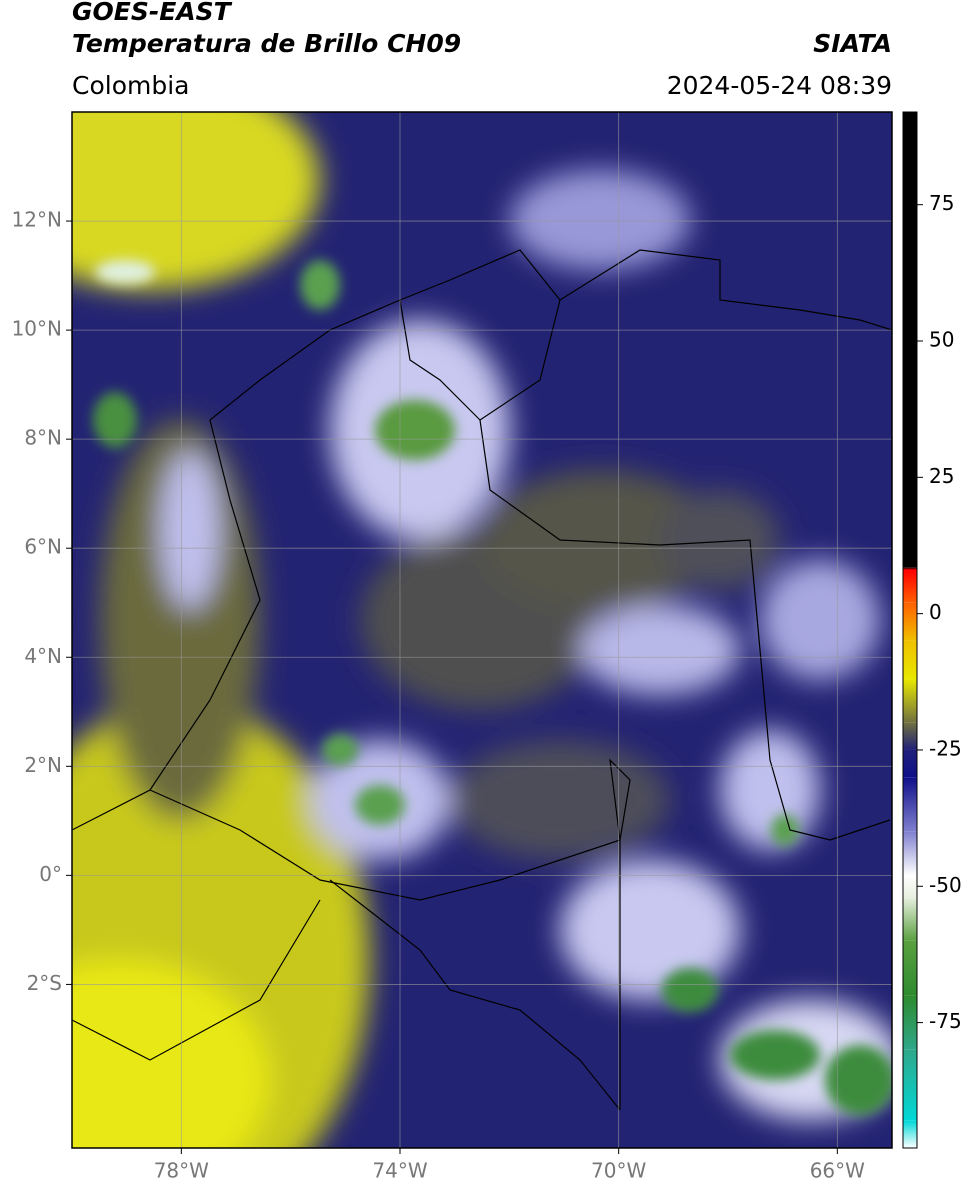  What do you see at coordinates (618, 1171) in the screenshot?
I see `x-tick-label: 70°W` at bounding box center [618, 1171].